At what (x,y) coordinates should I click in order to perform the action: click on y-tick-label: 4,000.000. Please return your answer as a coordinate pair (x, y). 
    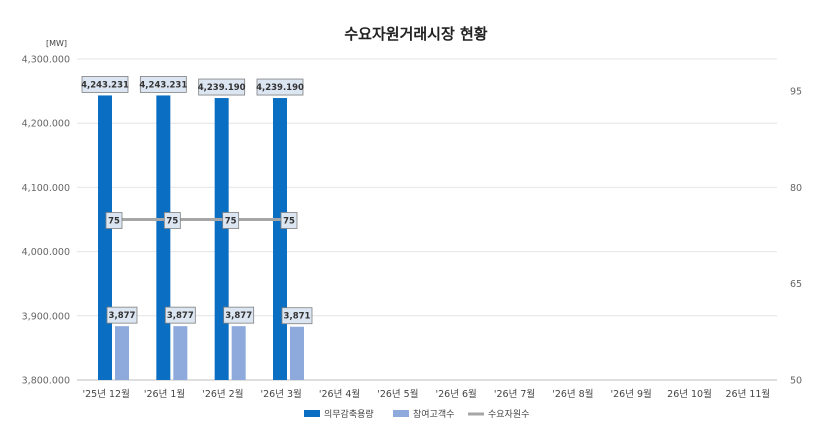
    Looking at the image, I should click on (46, 252).